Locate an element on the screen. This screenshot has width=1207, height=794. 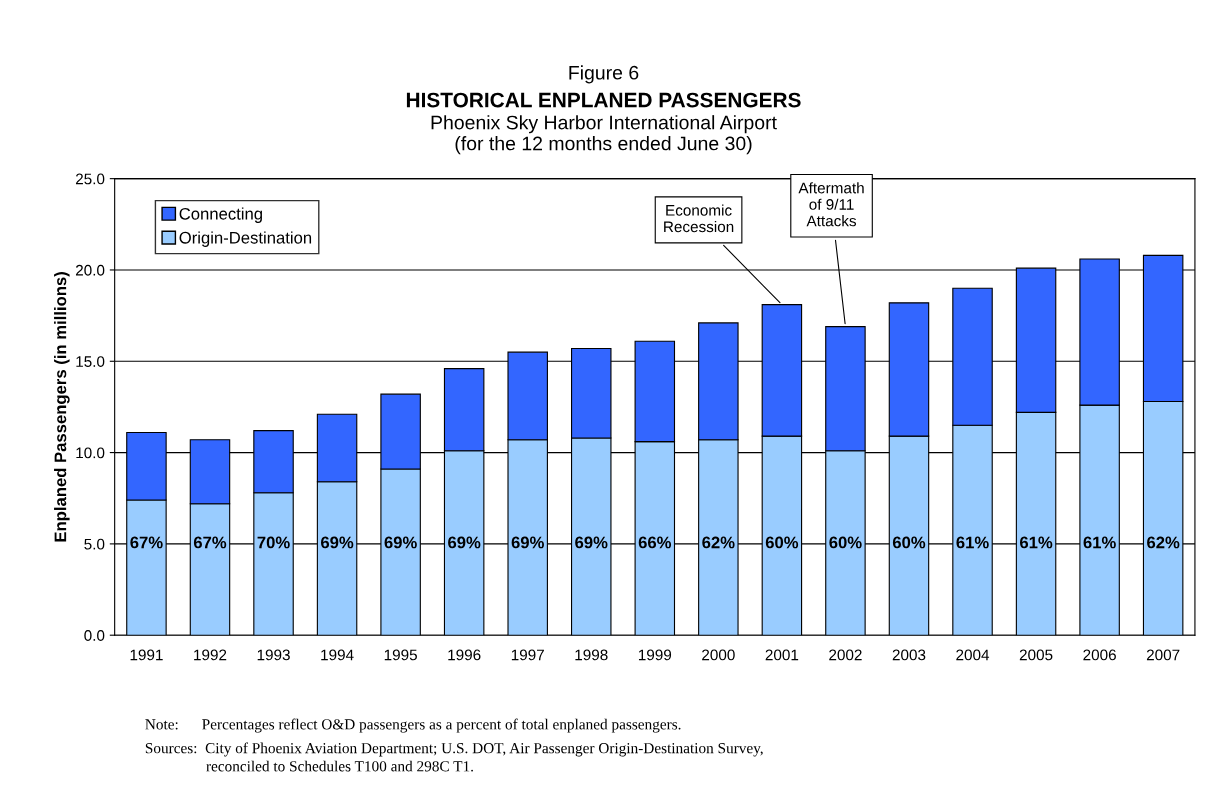
x-tick-label: 1998 is located at coordinates (591, 655).